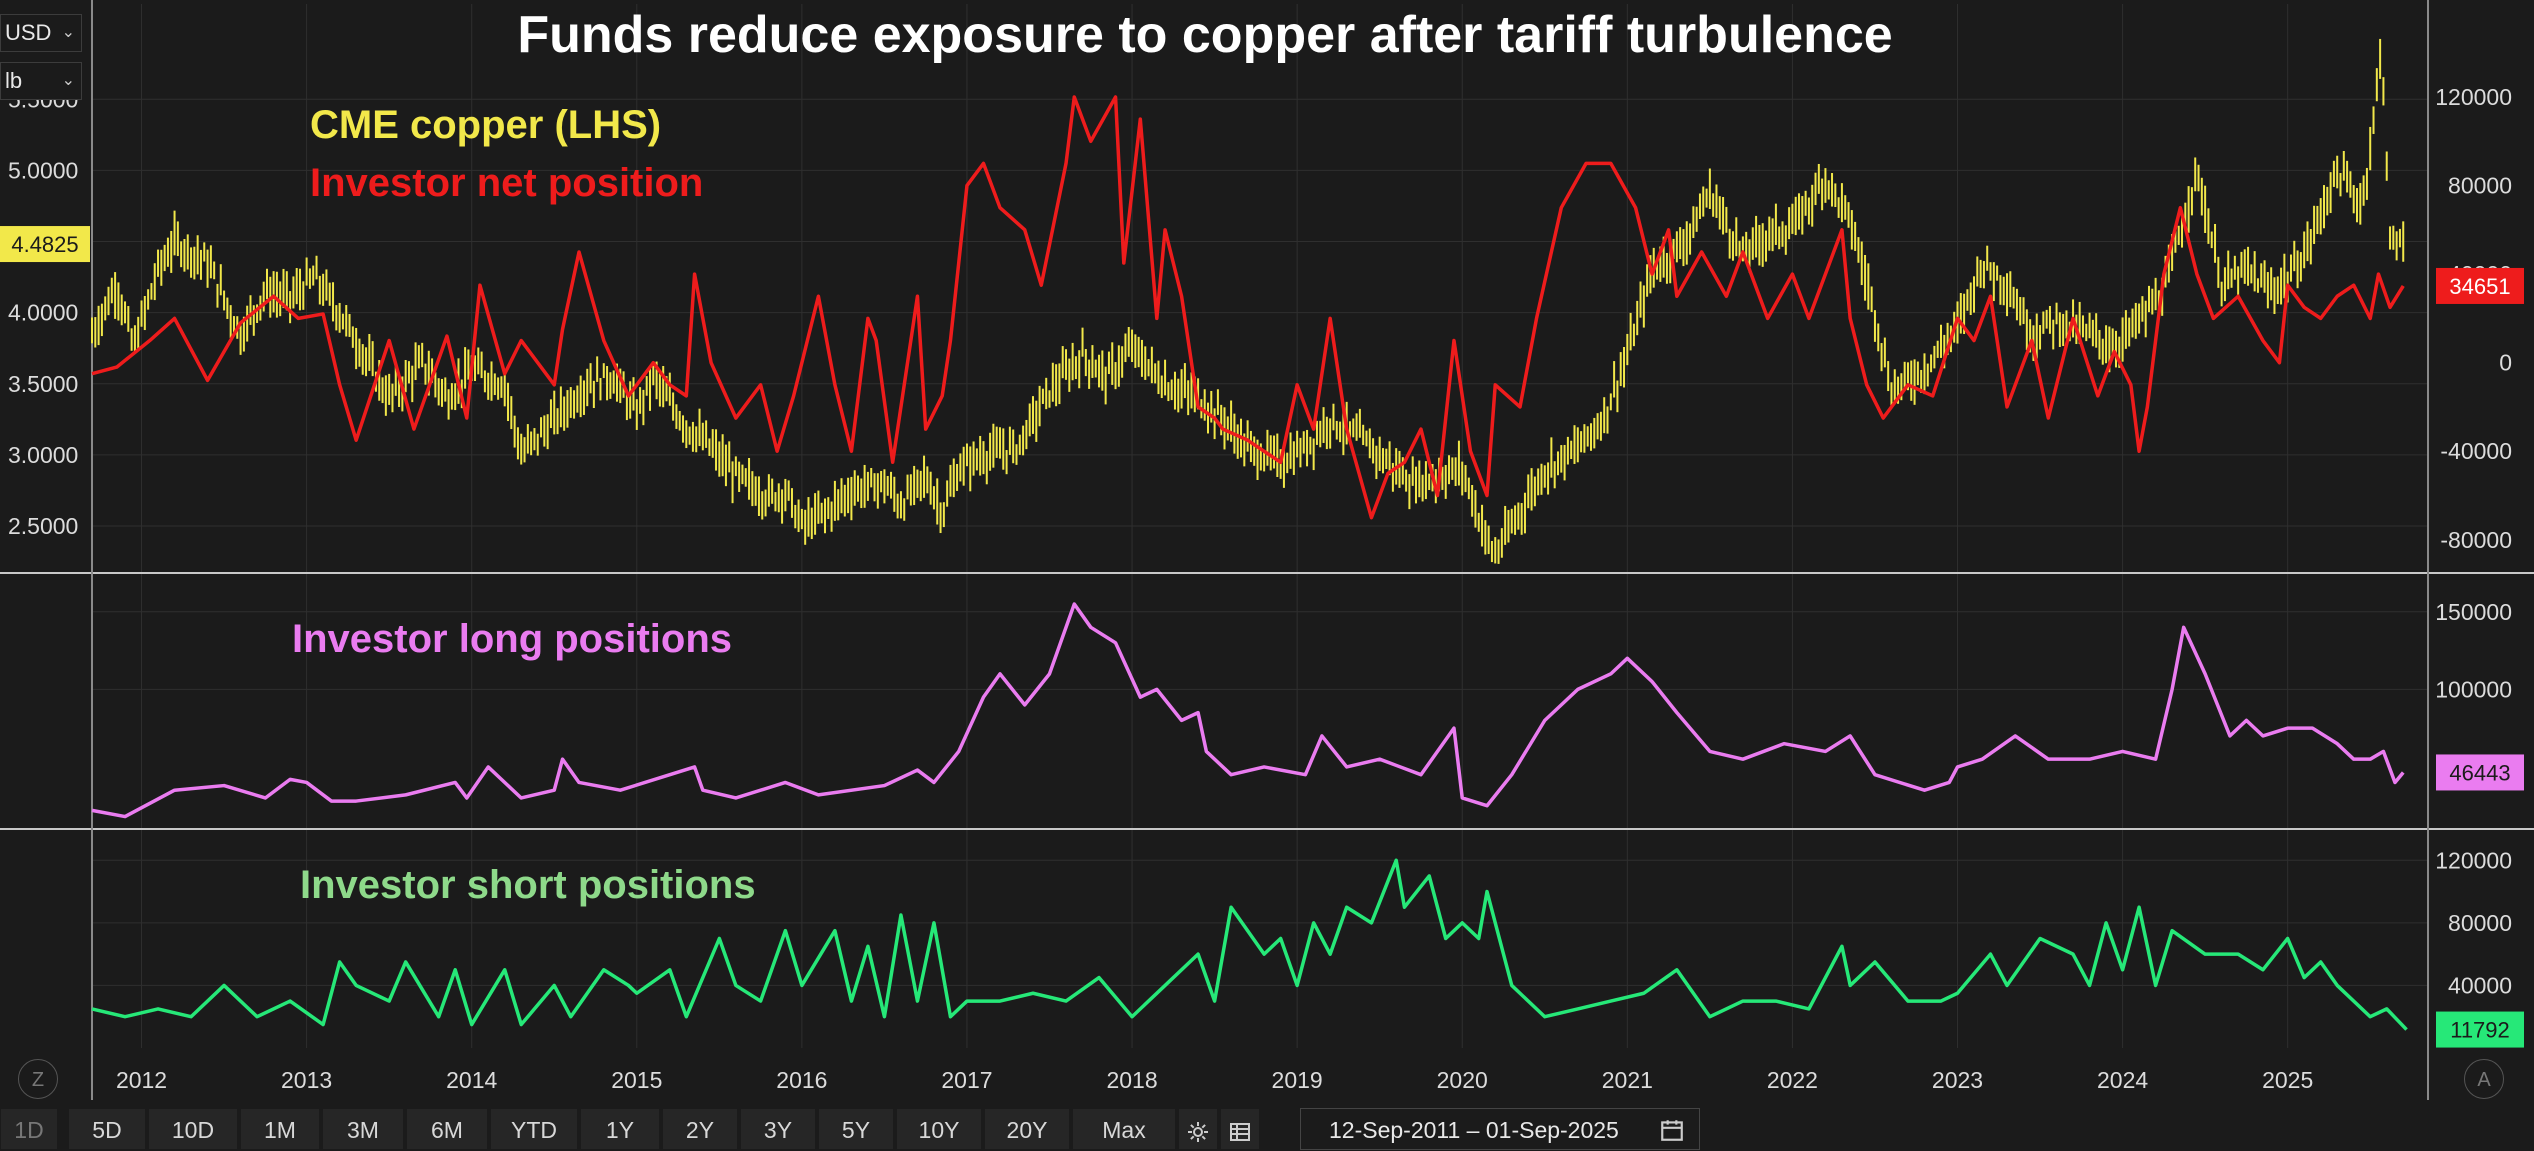  I want to click on gear-icon, so click(1198, 1131).